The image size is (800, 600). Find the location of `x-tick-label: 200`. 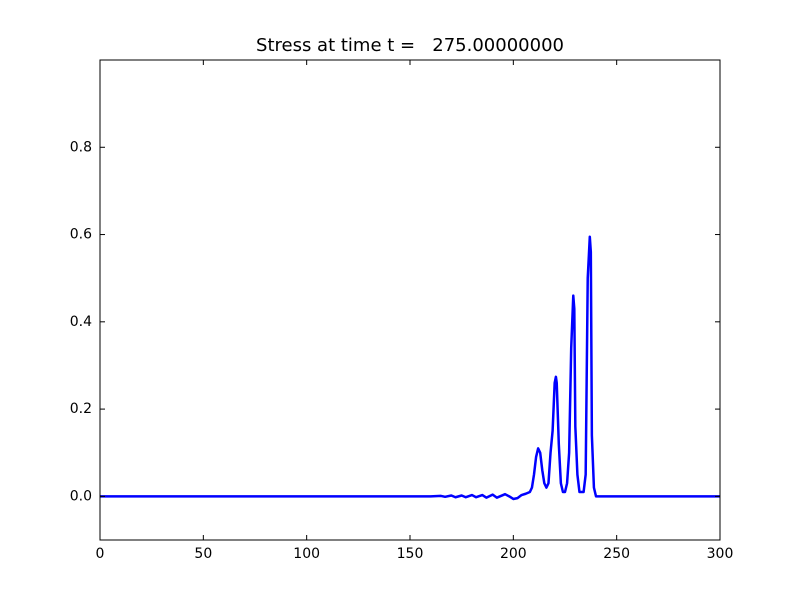

x-tick-label: 200 is located at coordinates (513, 554).